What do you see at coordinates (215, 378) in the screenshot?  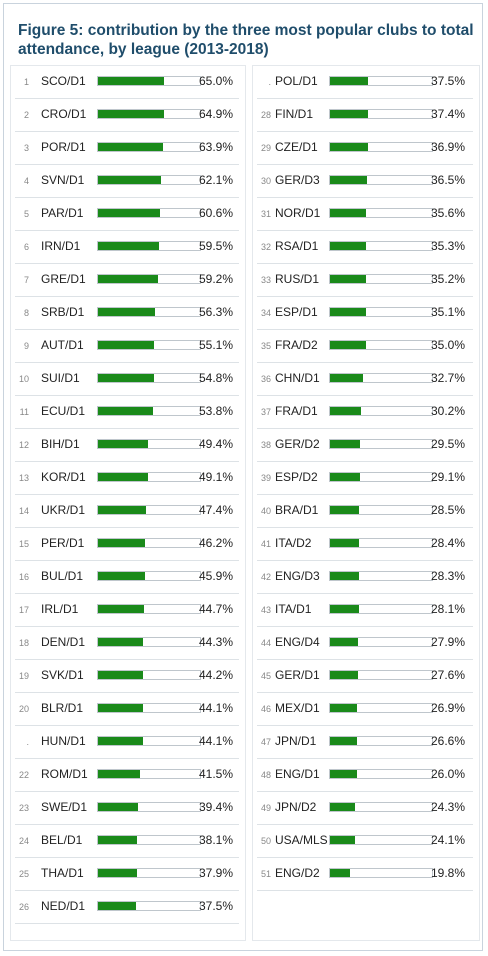 I see `value-label: 54.8%` at bounding box center [215, 378].